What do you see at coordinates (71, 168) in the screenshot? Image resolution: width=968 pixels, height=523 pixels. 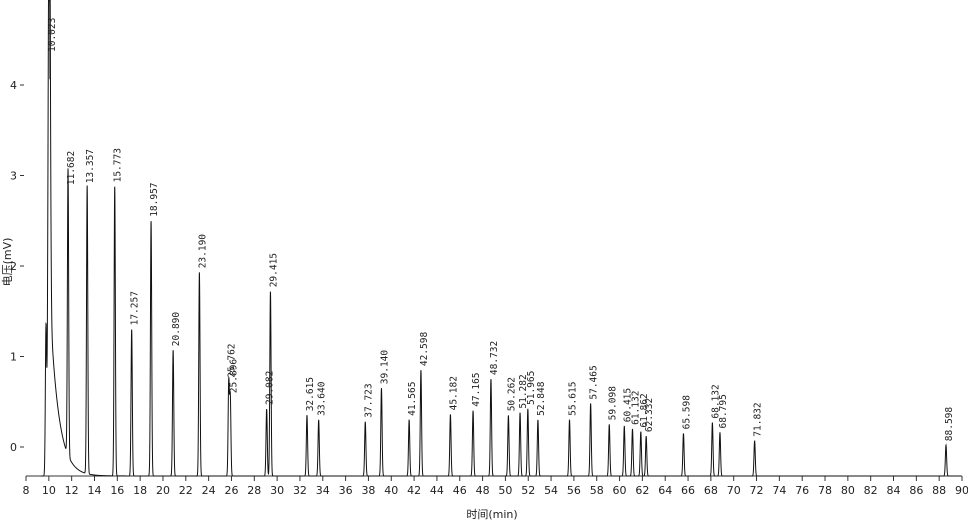 I see `peak-label: 11.682` at bounding box center [71, 168].